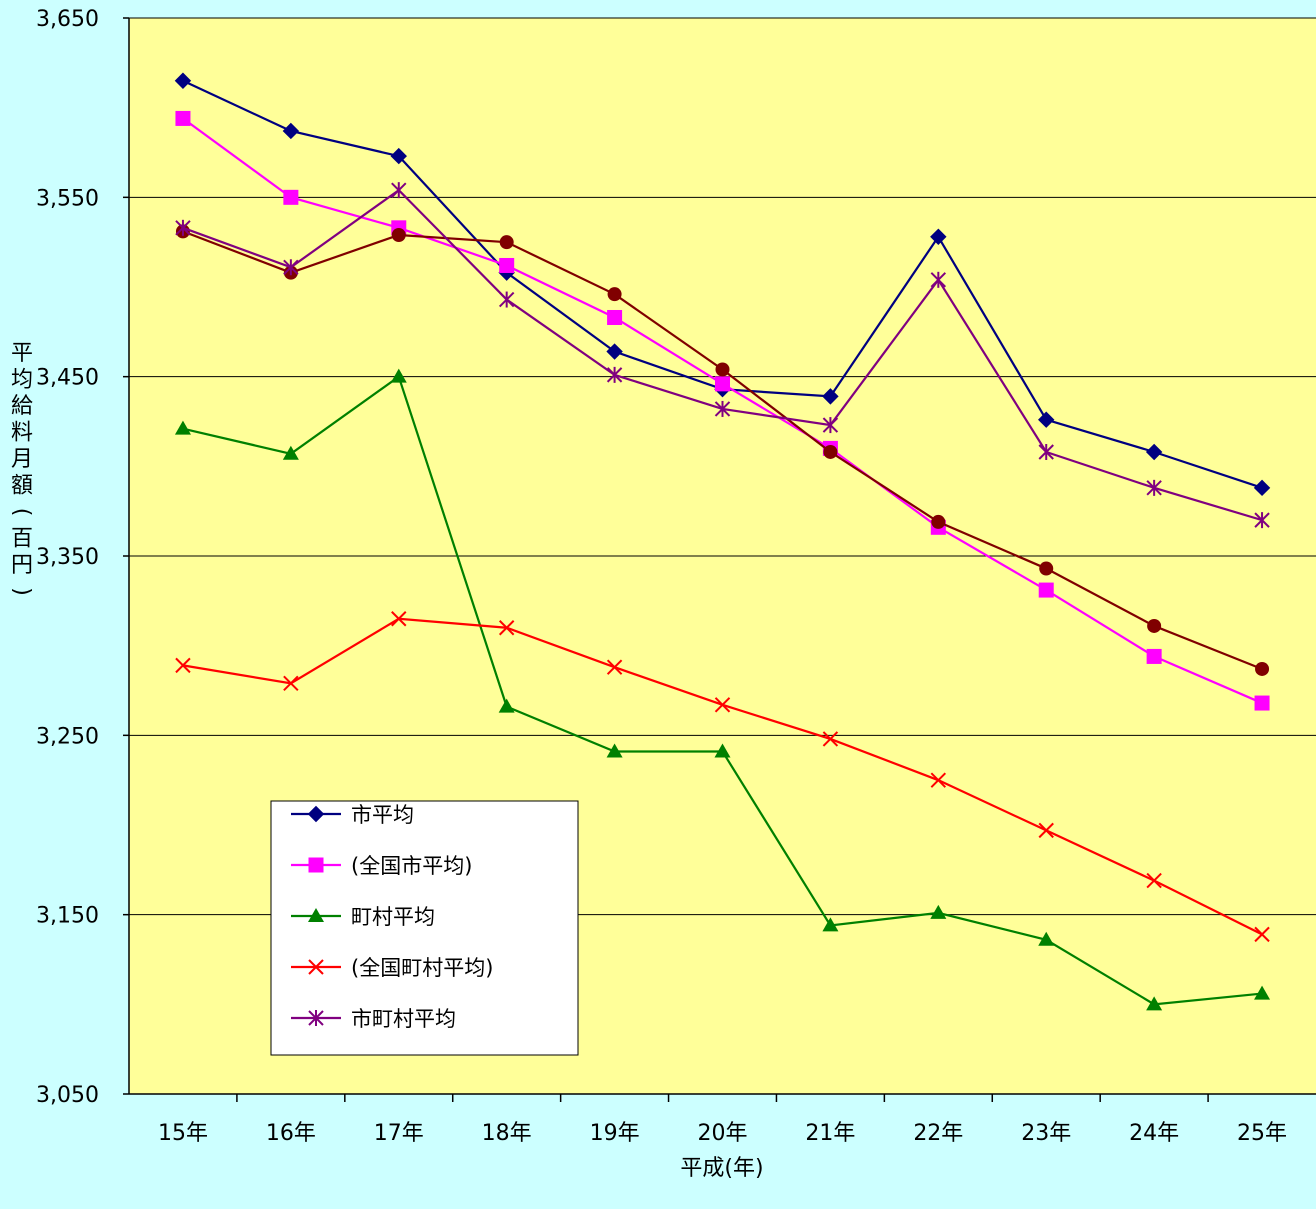 This screenshot has height=1209, width=1316. Describe the element at coordinates (22, 380) in the screenshot. I see `y-axis-title-char: 均` at that location.